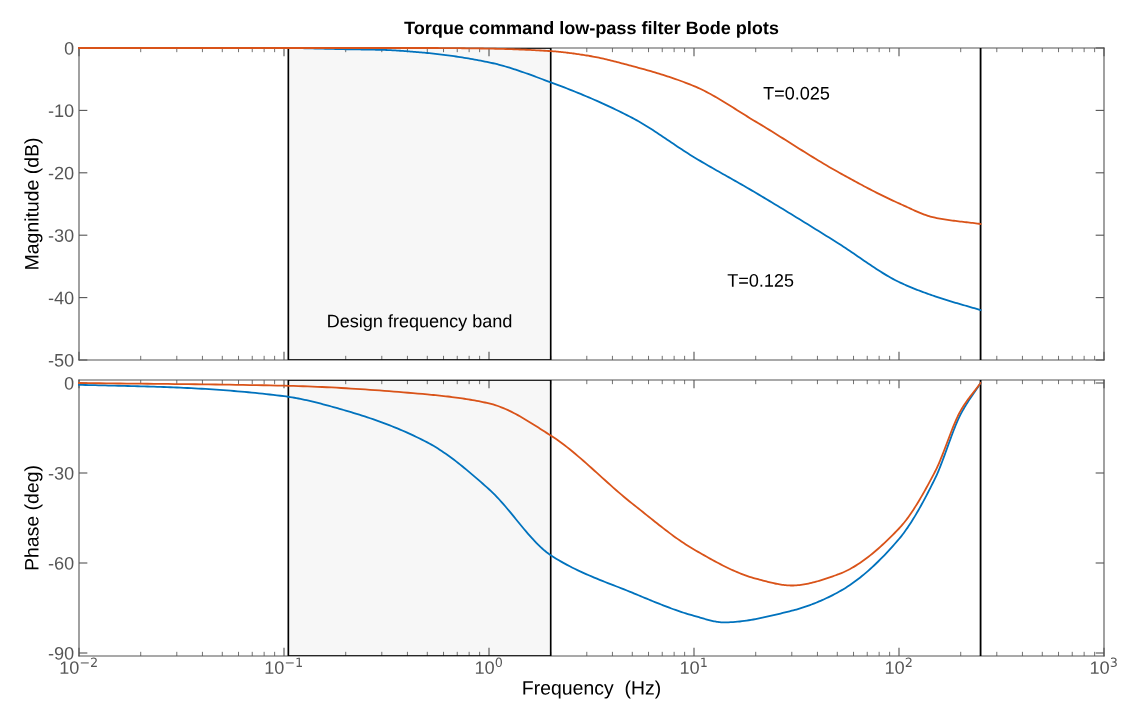 The width and height of the screenshot is (1122, 723). I want to click on x-tick-label: 10$^{2}$, so click(898, 665).